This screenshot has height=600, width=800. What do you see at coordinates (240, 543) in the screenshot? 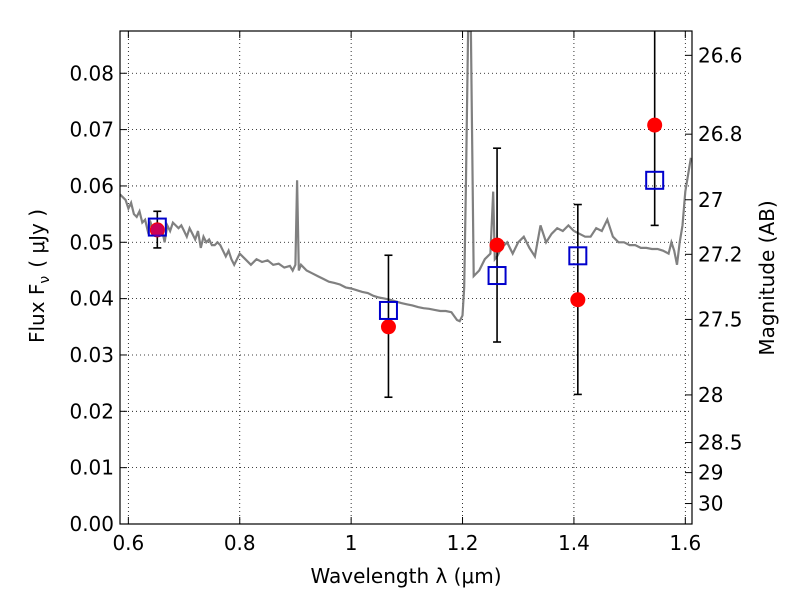
I see `x-tick-label: 0.8` at bounding box center [240, 543].